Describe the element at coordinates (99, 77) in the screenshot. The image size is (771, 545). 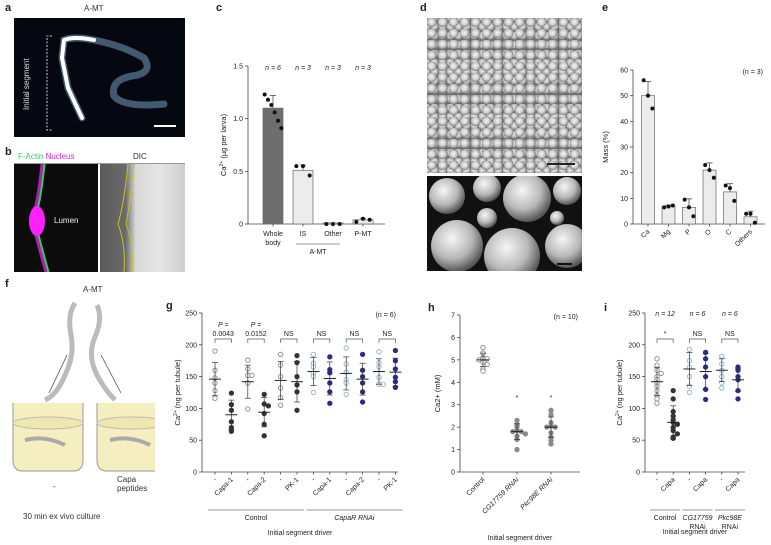
I see `tubule-micrograph: Initial segment` at that location.